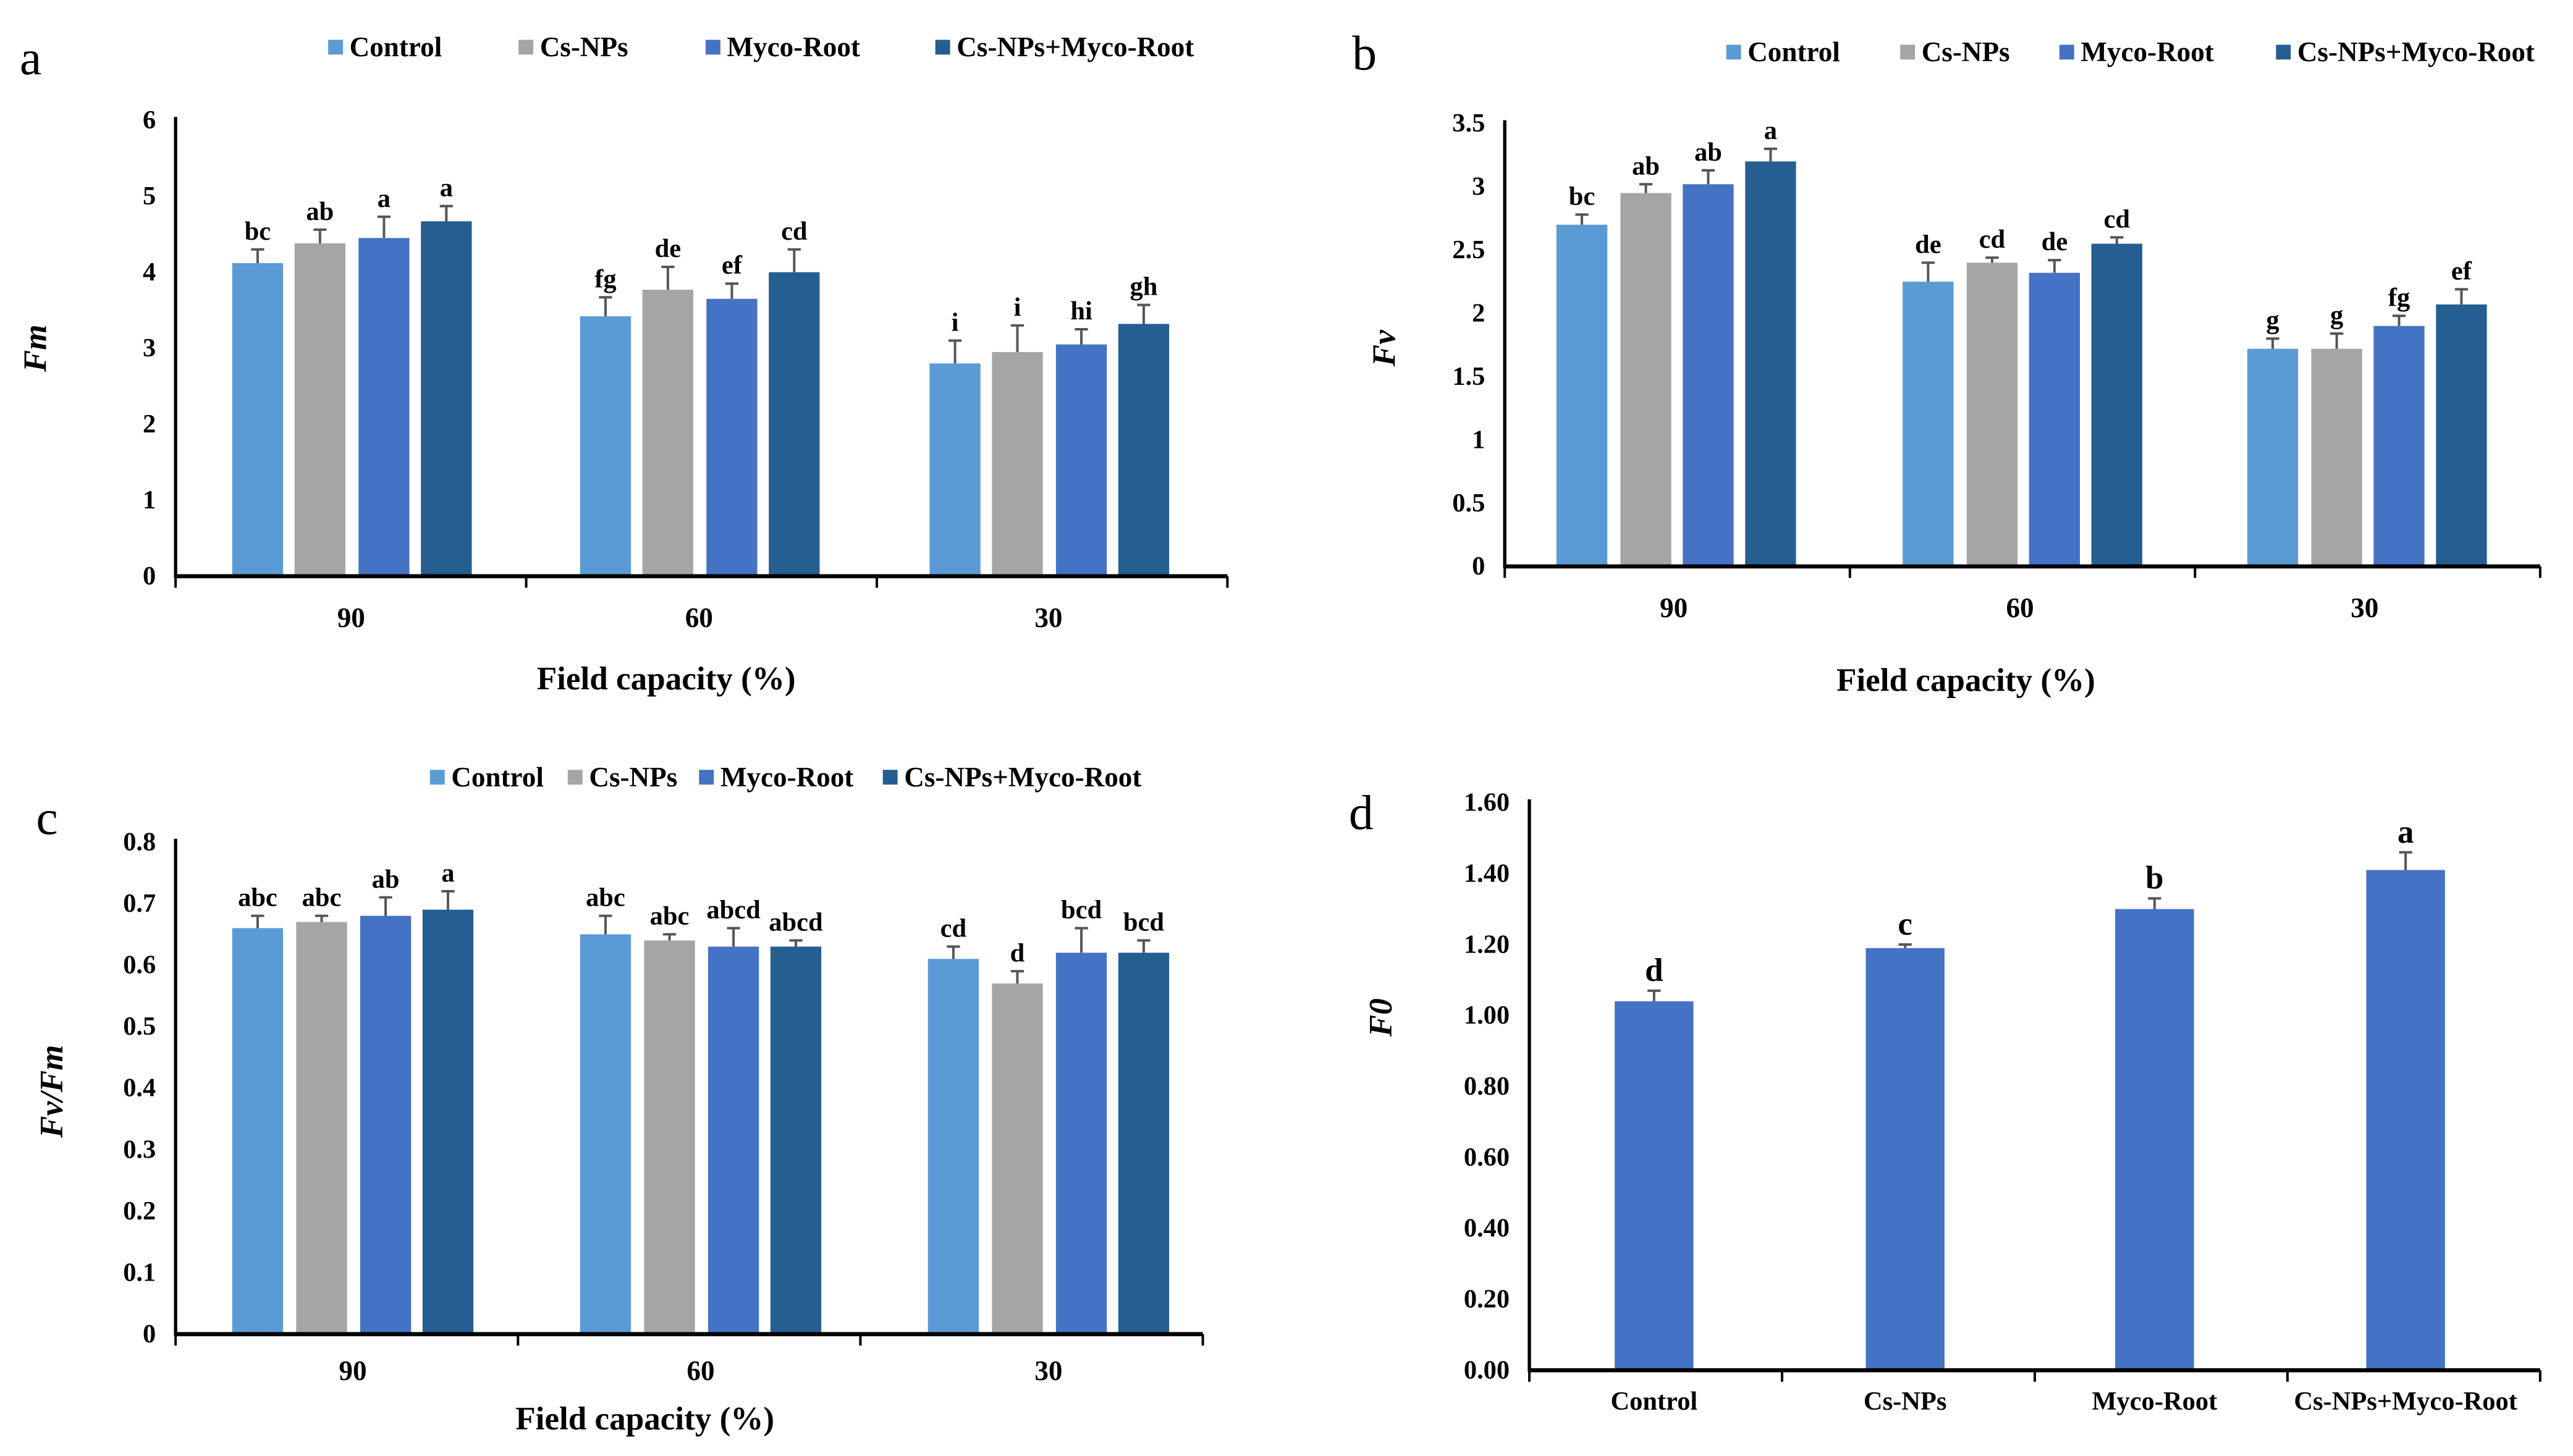 The width and height of the screenshot is (2573, 1456). What do you see at coordinates (796, 922) in the screenshot?
I see `significance-label: abcd` at bounding box center [796, 922].